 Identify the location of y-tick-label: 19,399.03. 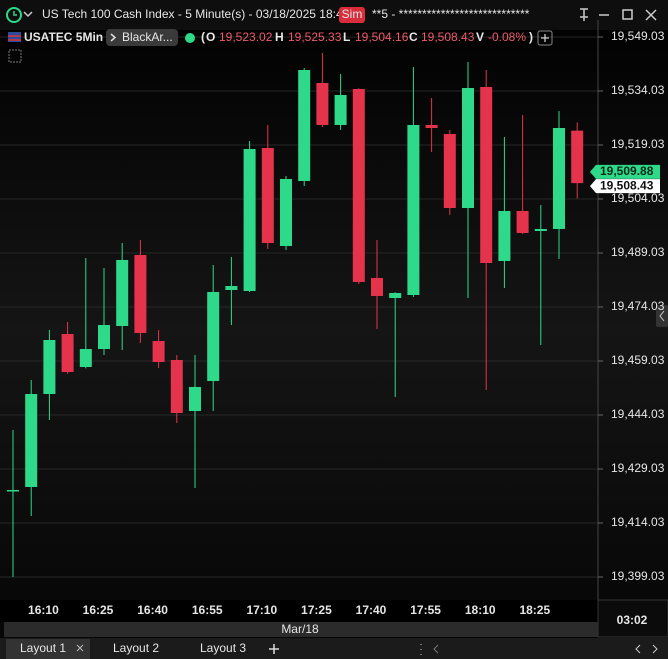
(638, 576).